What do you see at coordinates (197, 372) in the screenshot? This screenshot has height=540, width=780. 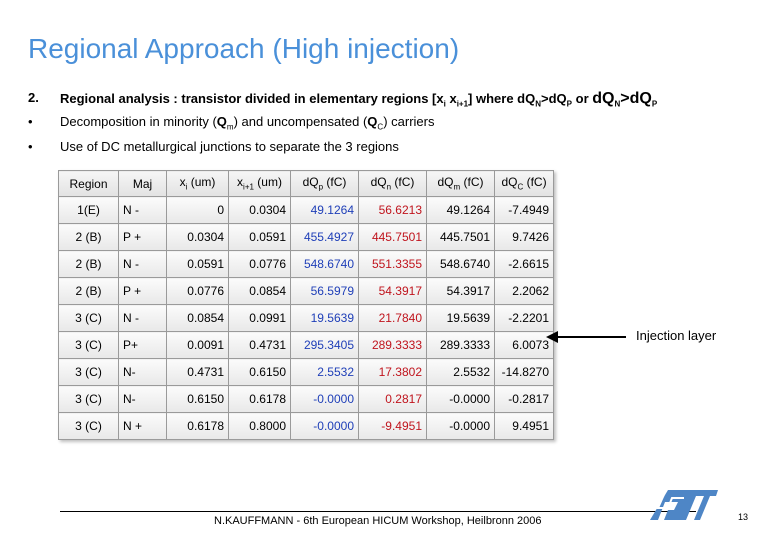 I see `cell-xi: 0.4731` at bounding box center [197, 372].